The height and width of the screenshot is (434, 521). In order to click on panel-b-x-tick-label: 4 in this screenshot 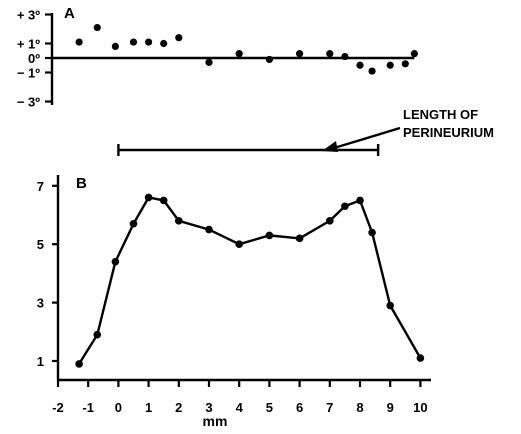, I will do `click(240, 407)`.